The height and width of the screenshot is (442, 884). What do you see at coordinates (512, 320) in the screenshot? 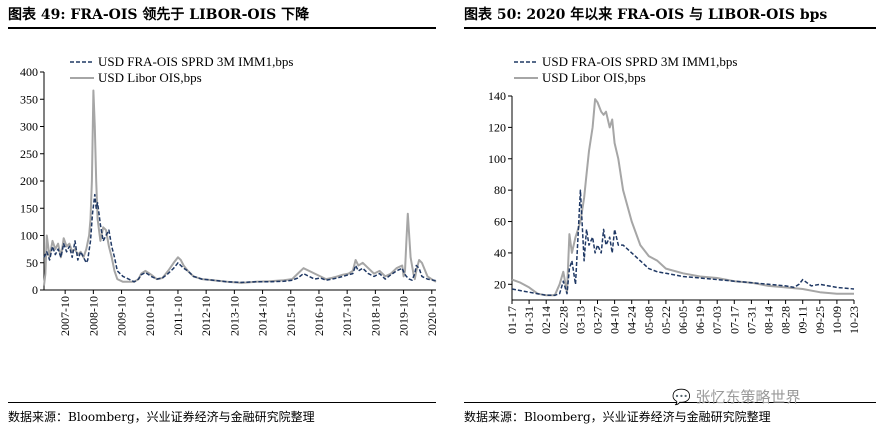
I see `x-tick-label: 01-17` at bounding box center [512, 320].